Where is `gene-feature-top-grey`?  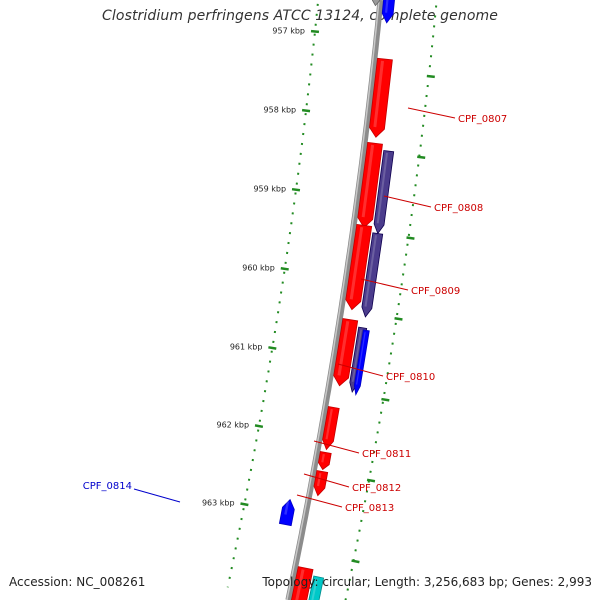
gene-feature-top-grey is located at coordinates (375, 3).